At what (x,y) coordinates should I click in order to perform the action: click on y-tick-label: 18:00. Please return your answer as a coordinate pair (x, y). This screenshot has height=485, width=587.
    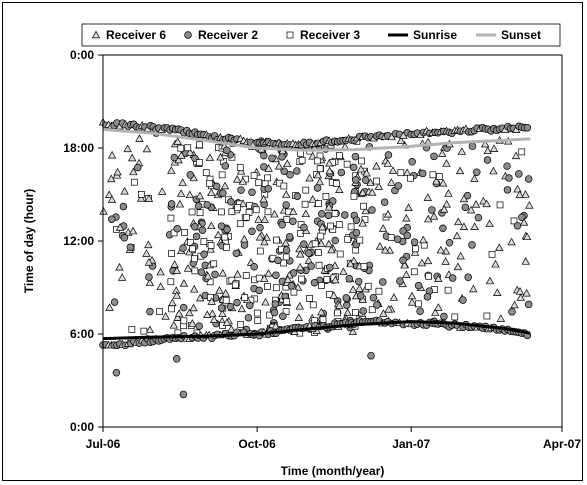
    Looking at the image, I should click on (78, 148).